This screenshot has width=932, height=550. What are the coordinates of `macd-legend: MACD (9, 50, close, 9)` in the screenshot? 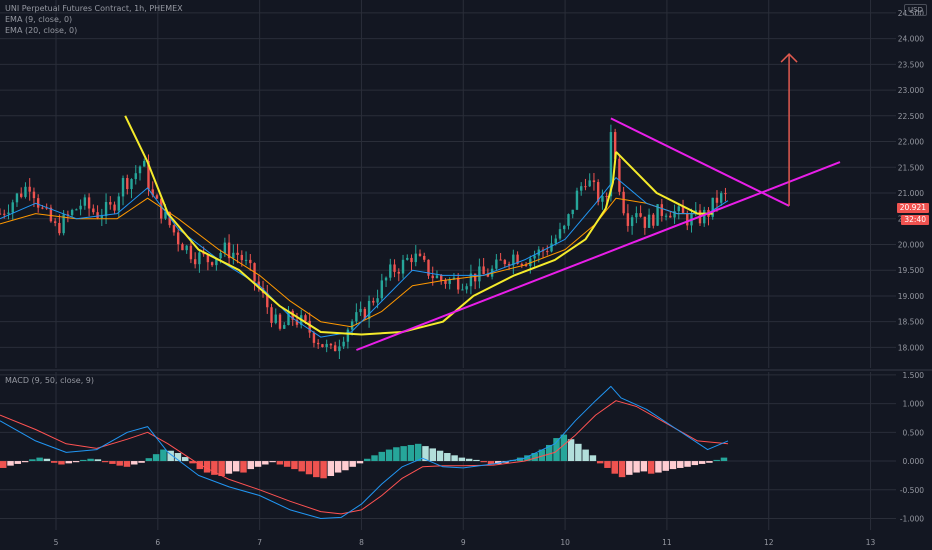 It's located at (49, 380).